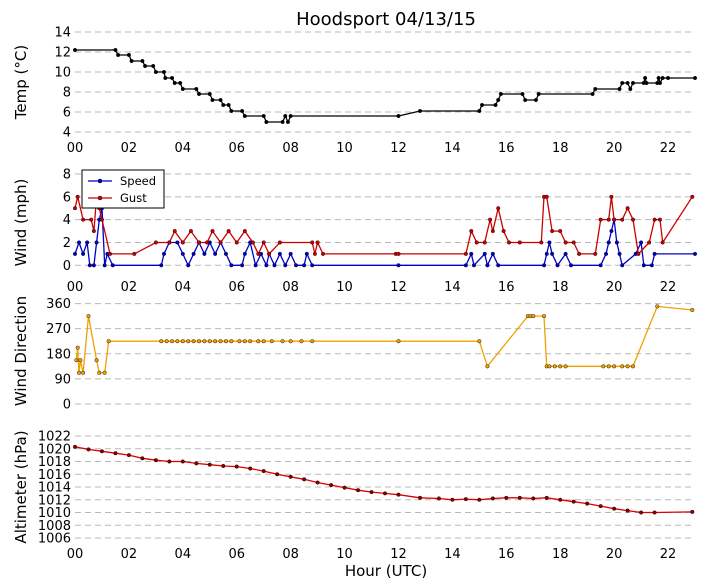 The width and height of the screenshot is (705, 588). Describe the element at coordinates (21, 351) in the screenshot. I see `y-axis-label-dir: Wind Direction` at that location.